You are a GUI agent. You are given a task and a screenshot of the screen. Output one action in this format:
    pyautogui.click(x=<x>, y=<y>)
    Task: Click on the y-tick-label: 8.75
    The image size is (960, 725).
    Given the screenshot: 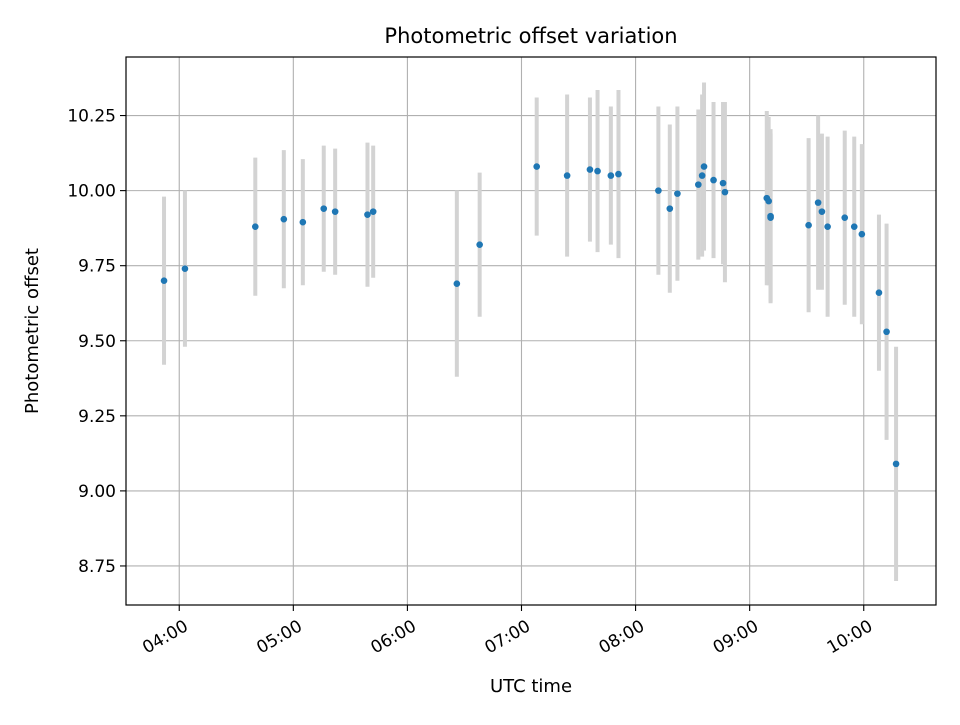 What is the action you would take?
    pyautogui.click(x=97, y=567)
    